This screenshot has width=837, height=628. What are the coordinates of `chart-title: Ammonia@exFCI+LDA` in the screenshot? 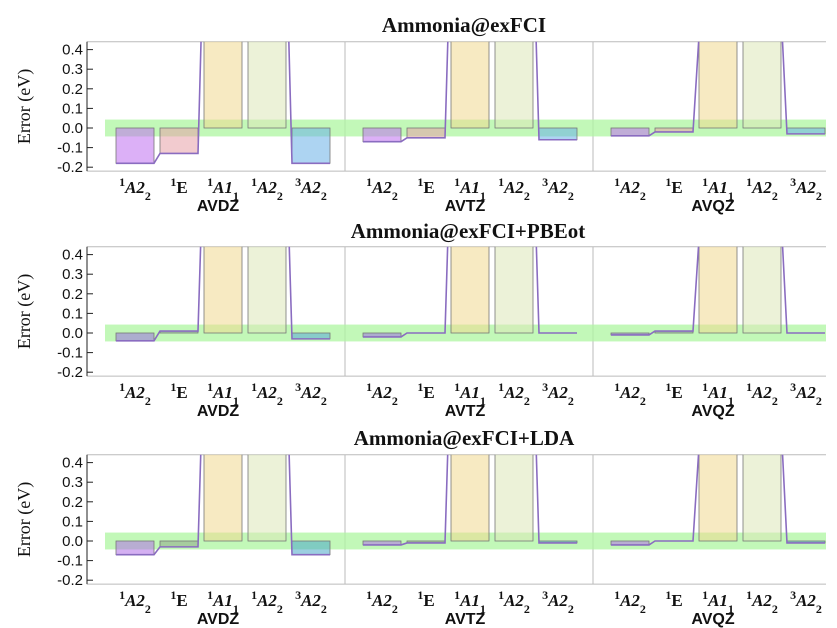 It's located at (464, 438).